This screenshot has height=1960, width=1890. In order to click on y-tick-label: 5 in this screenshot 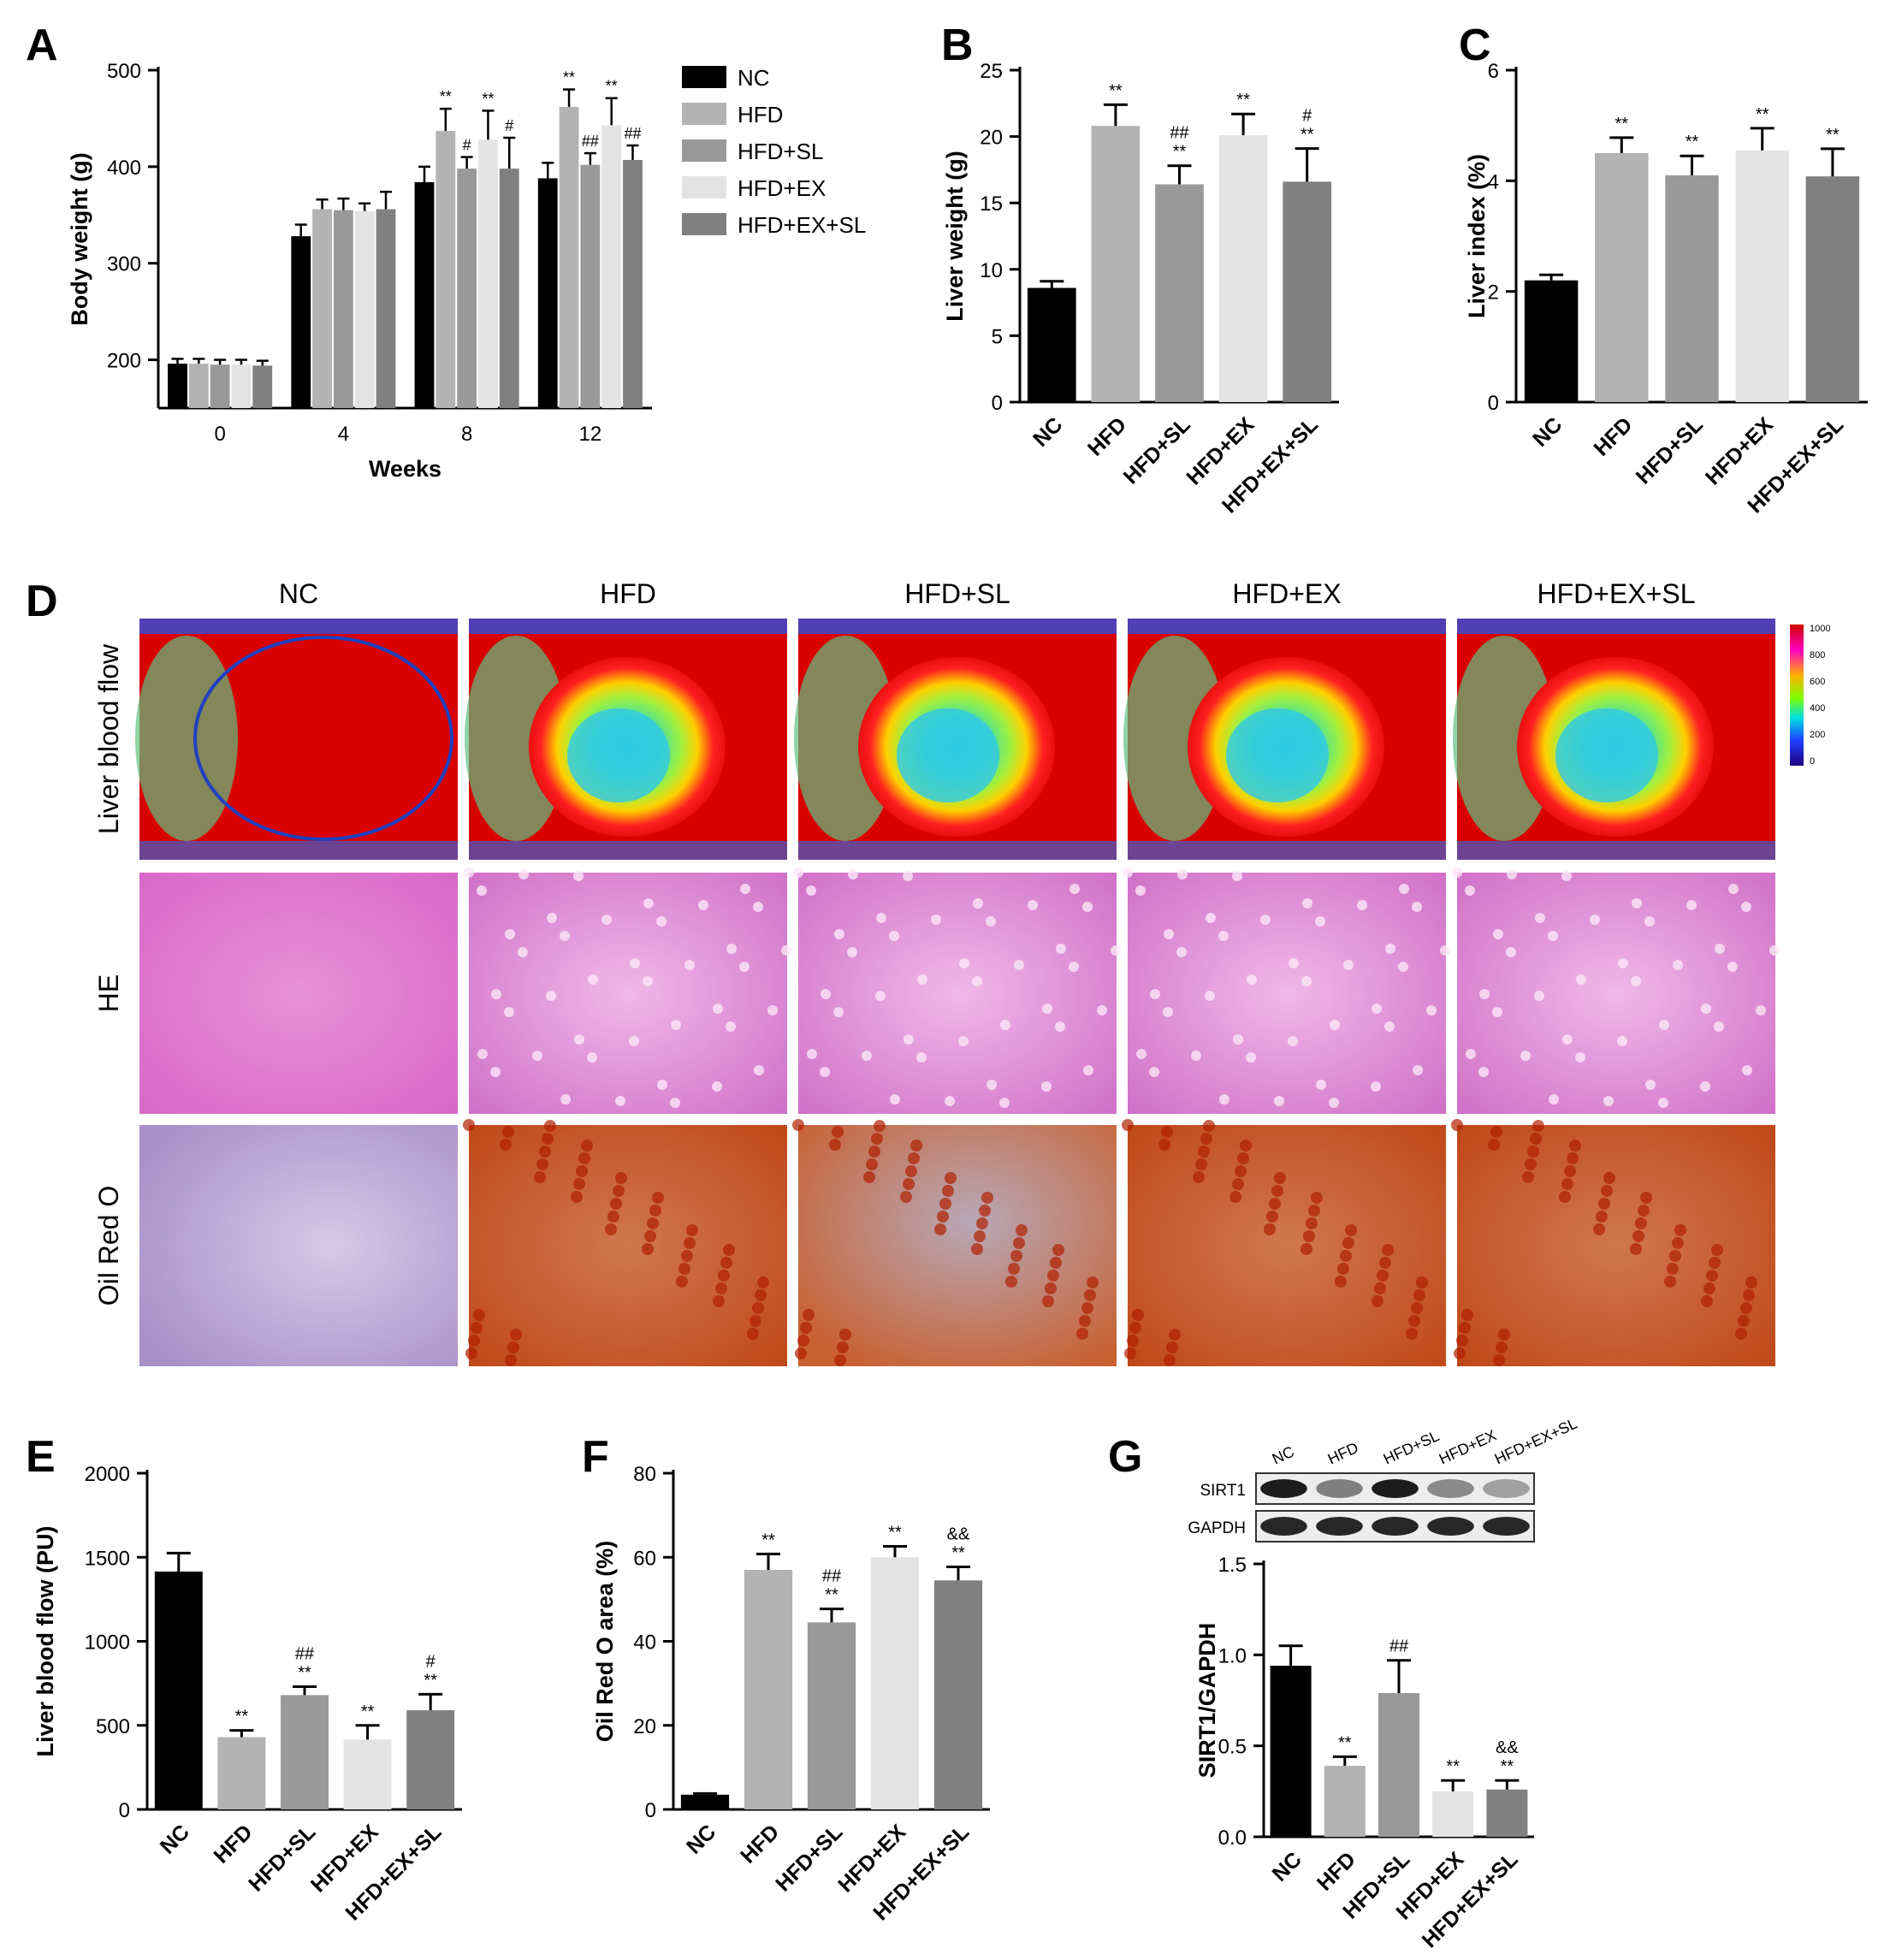, I will do `click(997, 336)`.